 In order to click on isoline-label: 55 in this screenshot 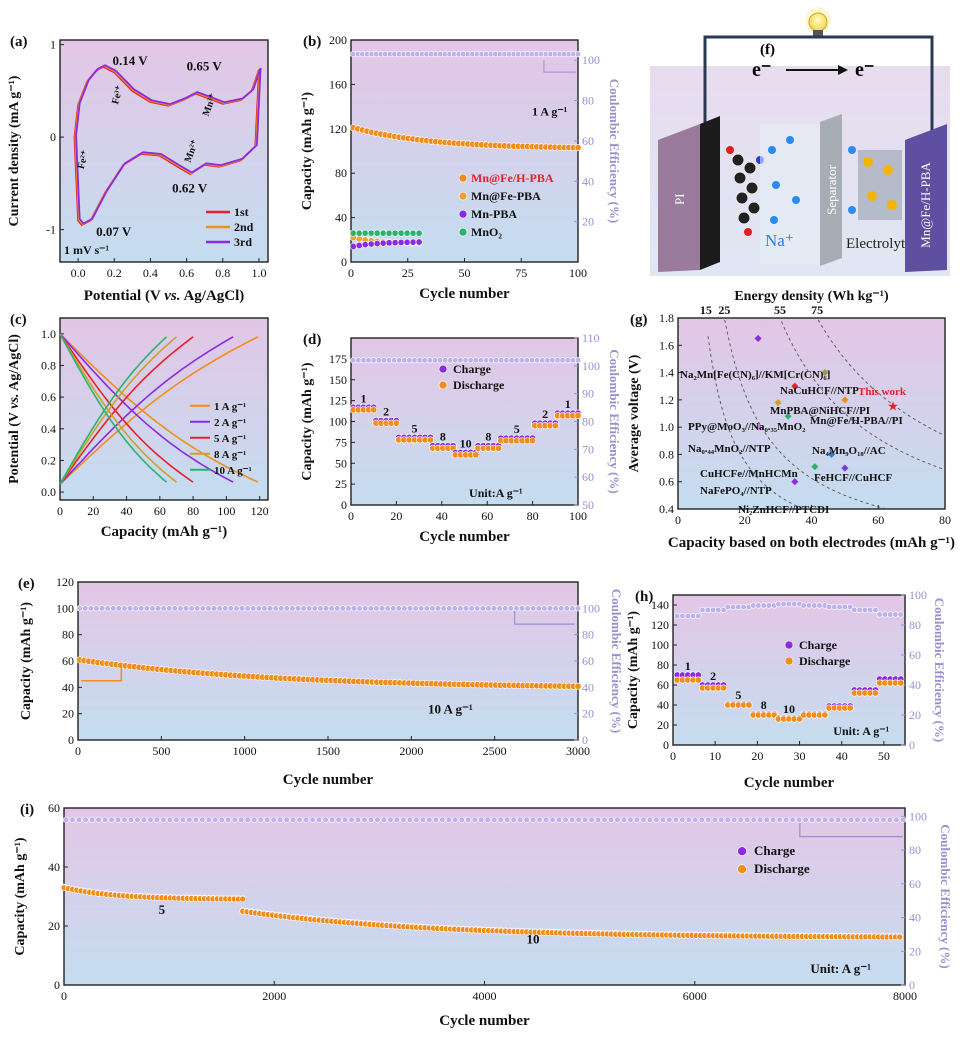, I will do `click(780, 310)`.